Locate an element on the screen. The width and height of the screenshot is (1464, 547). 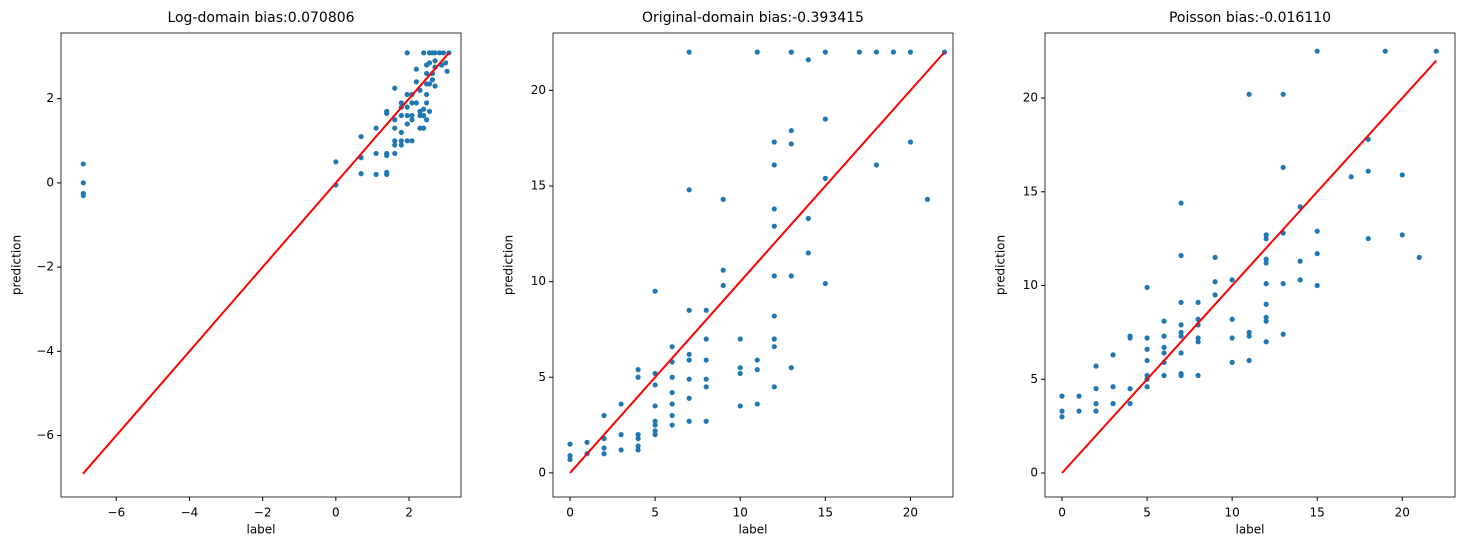
x-tick-label: −4 is located at coordinates (190, 513).